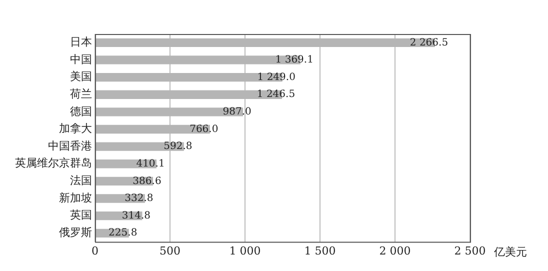 The width and height of the screenshot is (548, 271). What do you see at coordinates (81, 111) in the screenshot?
I see `y-tick-label: 德国` at bounding box center [81, 111].